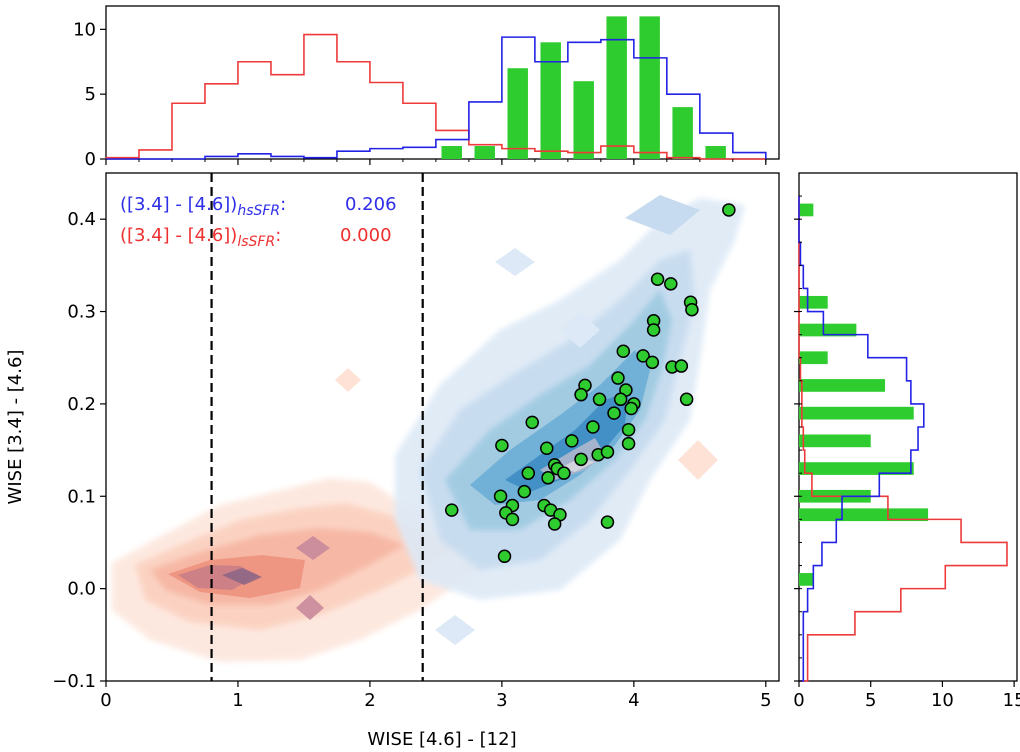 The height and width of the screenshot is (752, 1020). What do you see at coordinates (81, 496) in the screenshot?
I see `y-tick-label: 0.1` at bounding box center [81, 496].